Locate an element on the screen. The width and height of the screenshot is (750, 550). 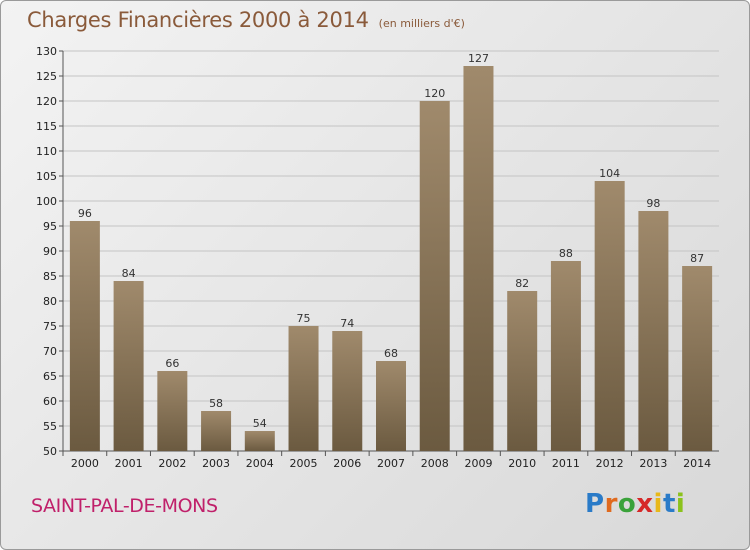
y-tick-label: 70 is located at coordinates (50, 351).